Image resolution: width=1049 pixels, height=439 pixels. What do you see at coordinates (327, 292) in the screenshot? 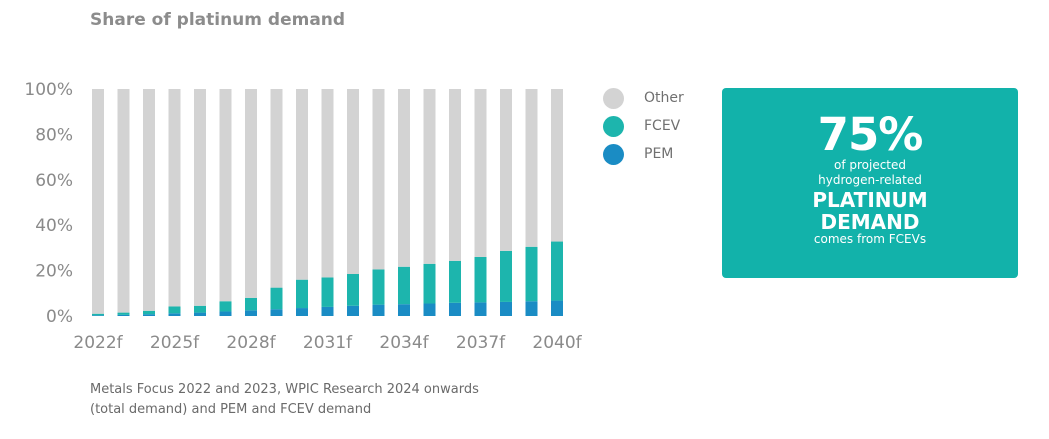
I see `bar-segment-fcev-2031f` at bounding box center [327, 292].